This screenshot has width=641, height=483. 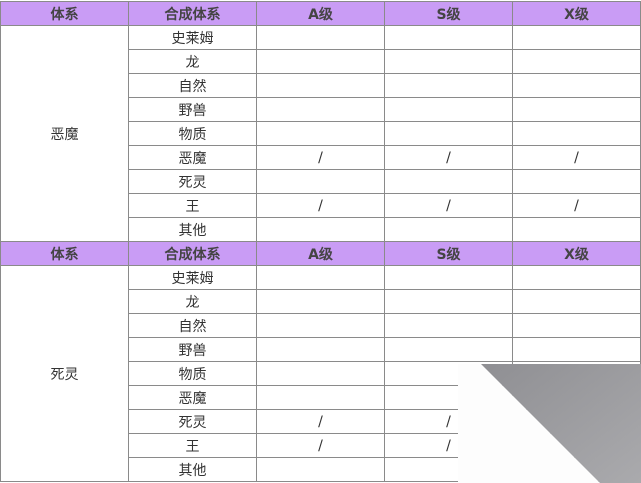 I want to click on table-row: 其他, so click(x=321, y=229).